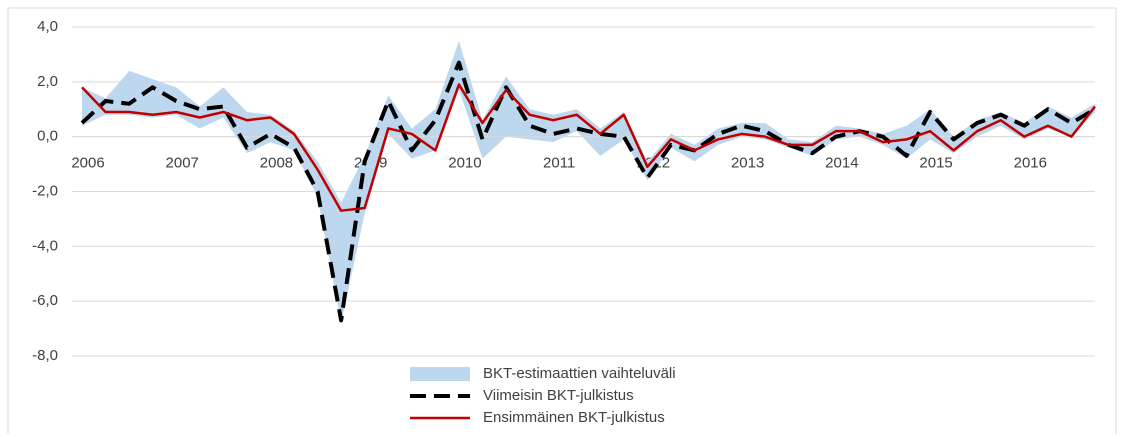 The image size is (1124, 439). I want to click on x-tick-label: 2007, so click(182, 163).